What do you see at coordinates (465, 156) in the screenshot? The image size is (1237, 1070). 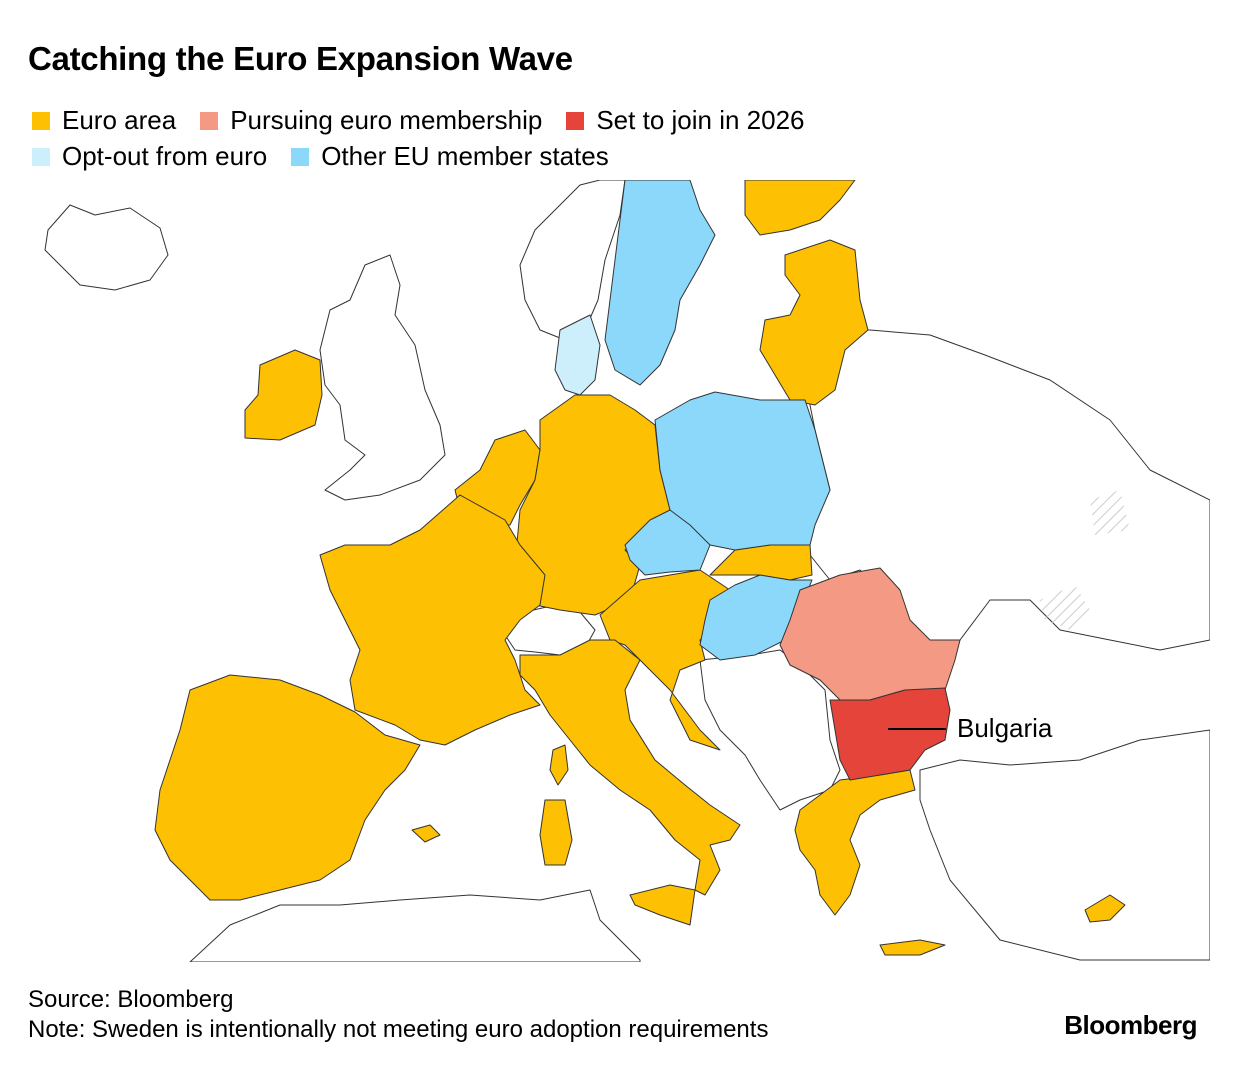 I see `legend-label-other-eu: Other EU member states` at bounding box center [465, 156].